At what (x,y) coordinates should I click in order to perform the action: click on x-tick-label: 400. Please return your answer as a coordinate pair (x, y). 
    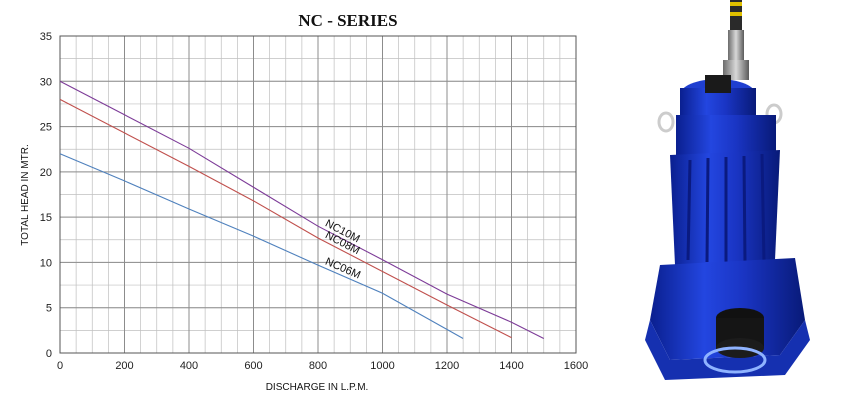
    Looking at the image, I should click on (189, 366).